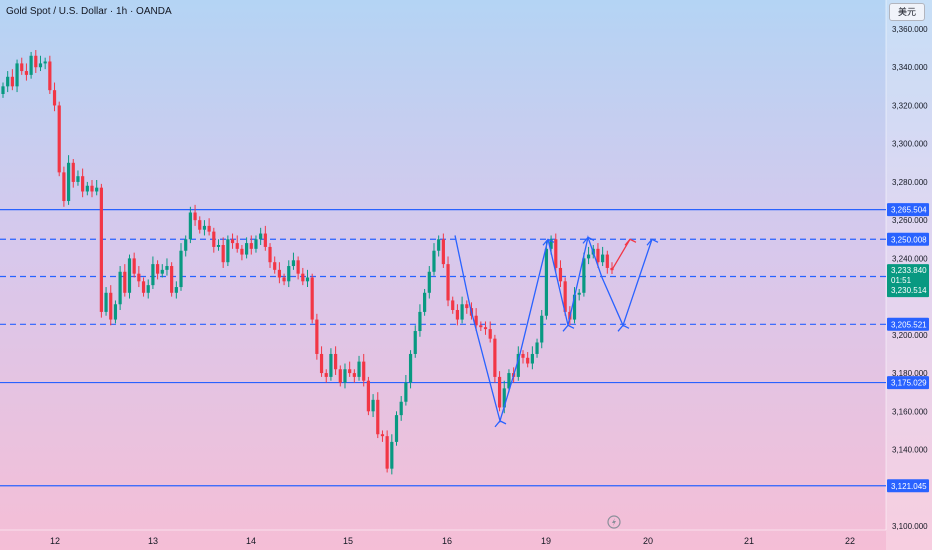 This screenshot has width=932, height=555. I want to click on label-upper-dashed: 3,250.008, so click(909, 239).